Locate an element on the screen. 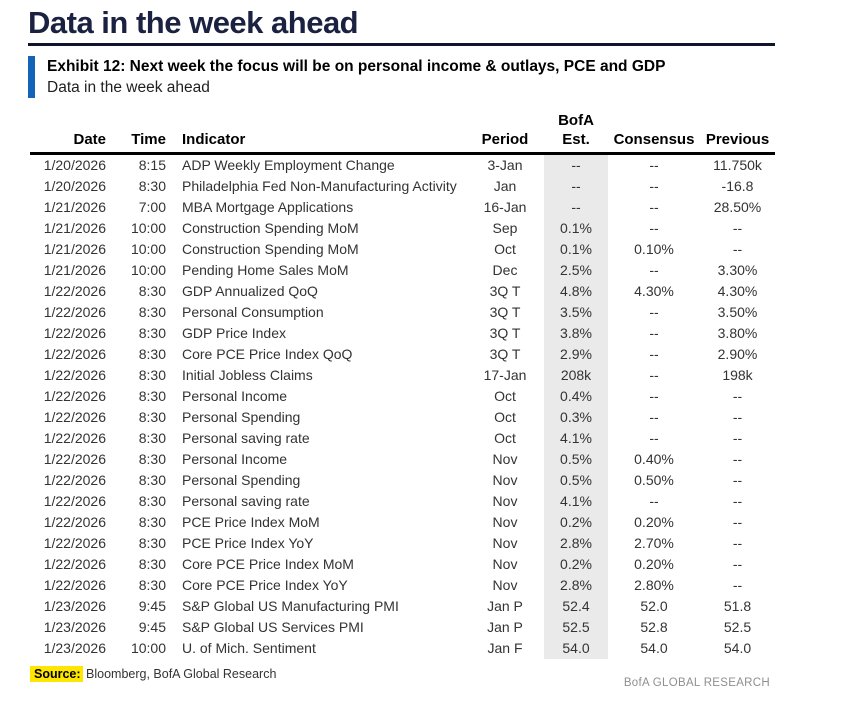 The height and width of the screenshot is (714, 847). cell-est: 0.3% is located at coordinates (576, 417).